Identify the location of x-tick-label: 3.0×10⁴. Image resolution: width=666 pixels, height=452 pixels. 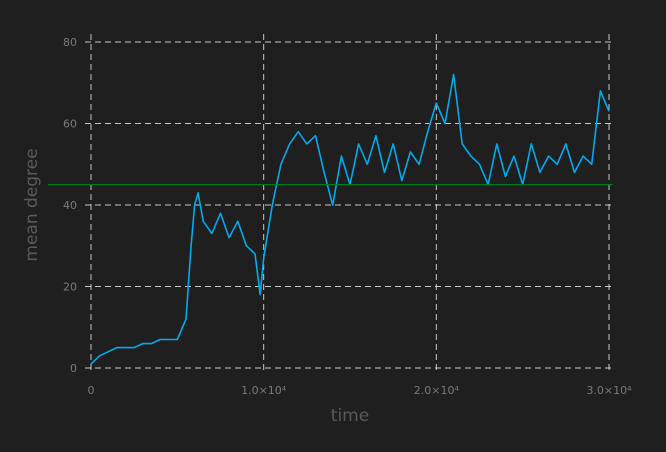
(609, 390).